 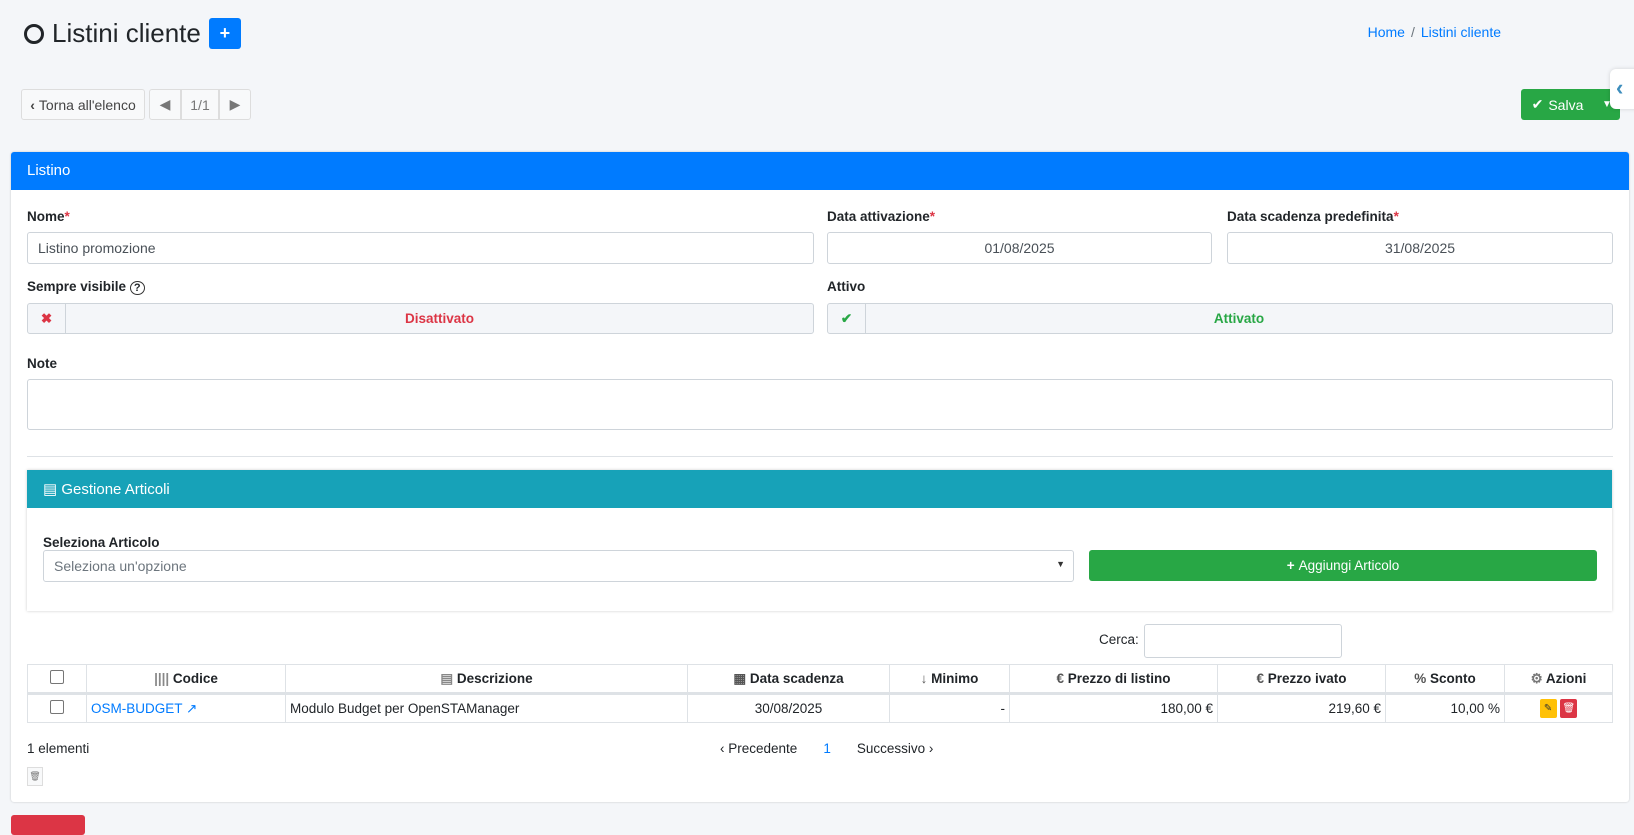 What do you see at coordinates (819, 489) in the screenshot?
I see `gestione-articoli-title: ▤ Gestione Articoli` at bounding box center [819, 489].